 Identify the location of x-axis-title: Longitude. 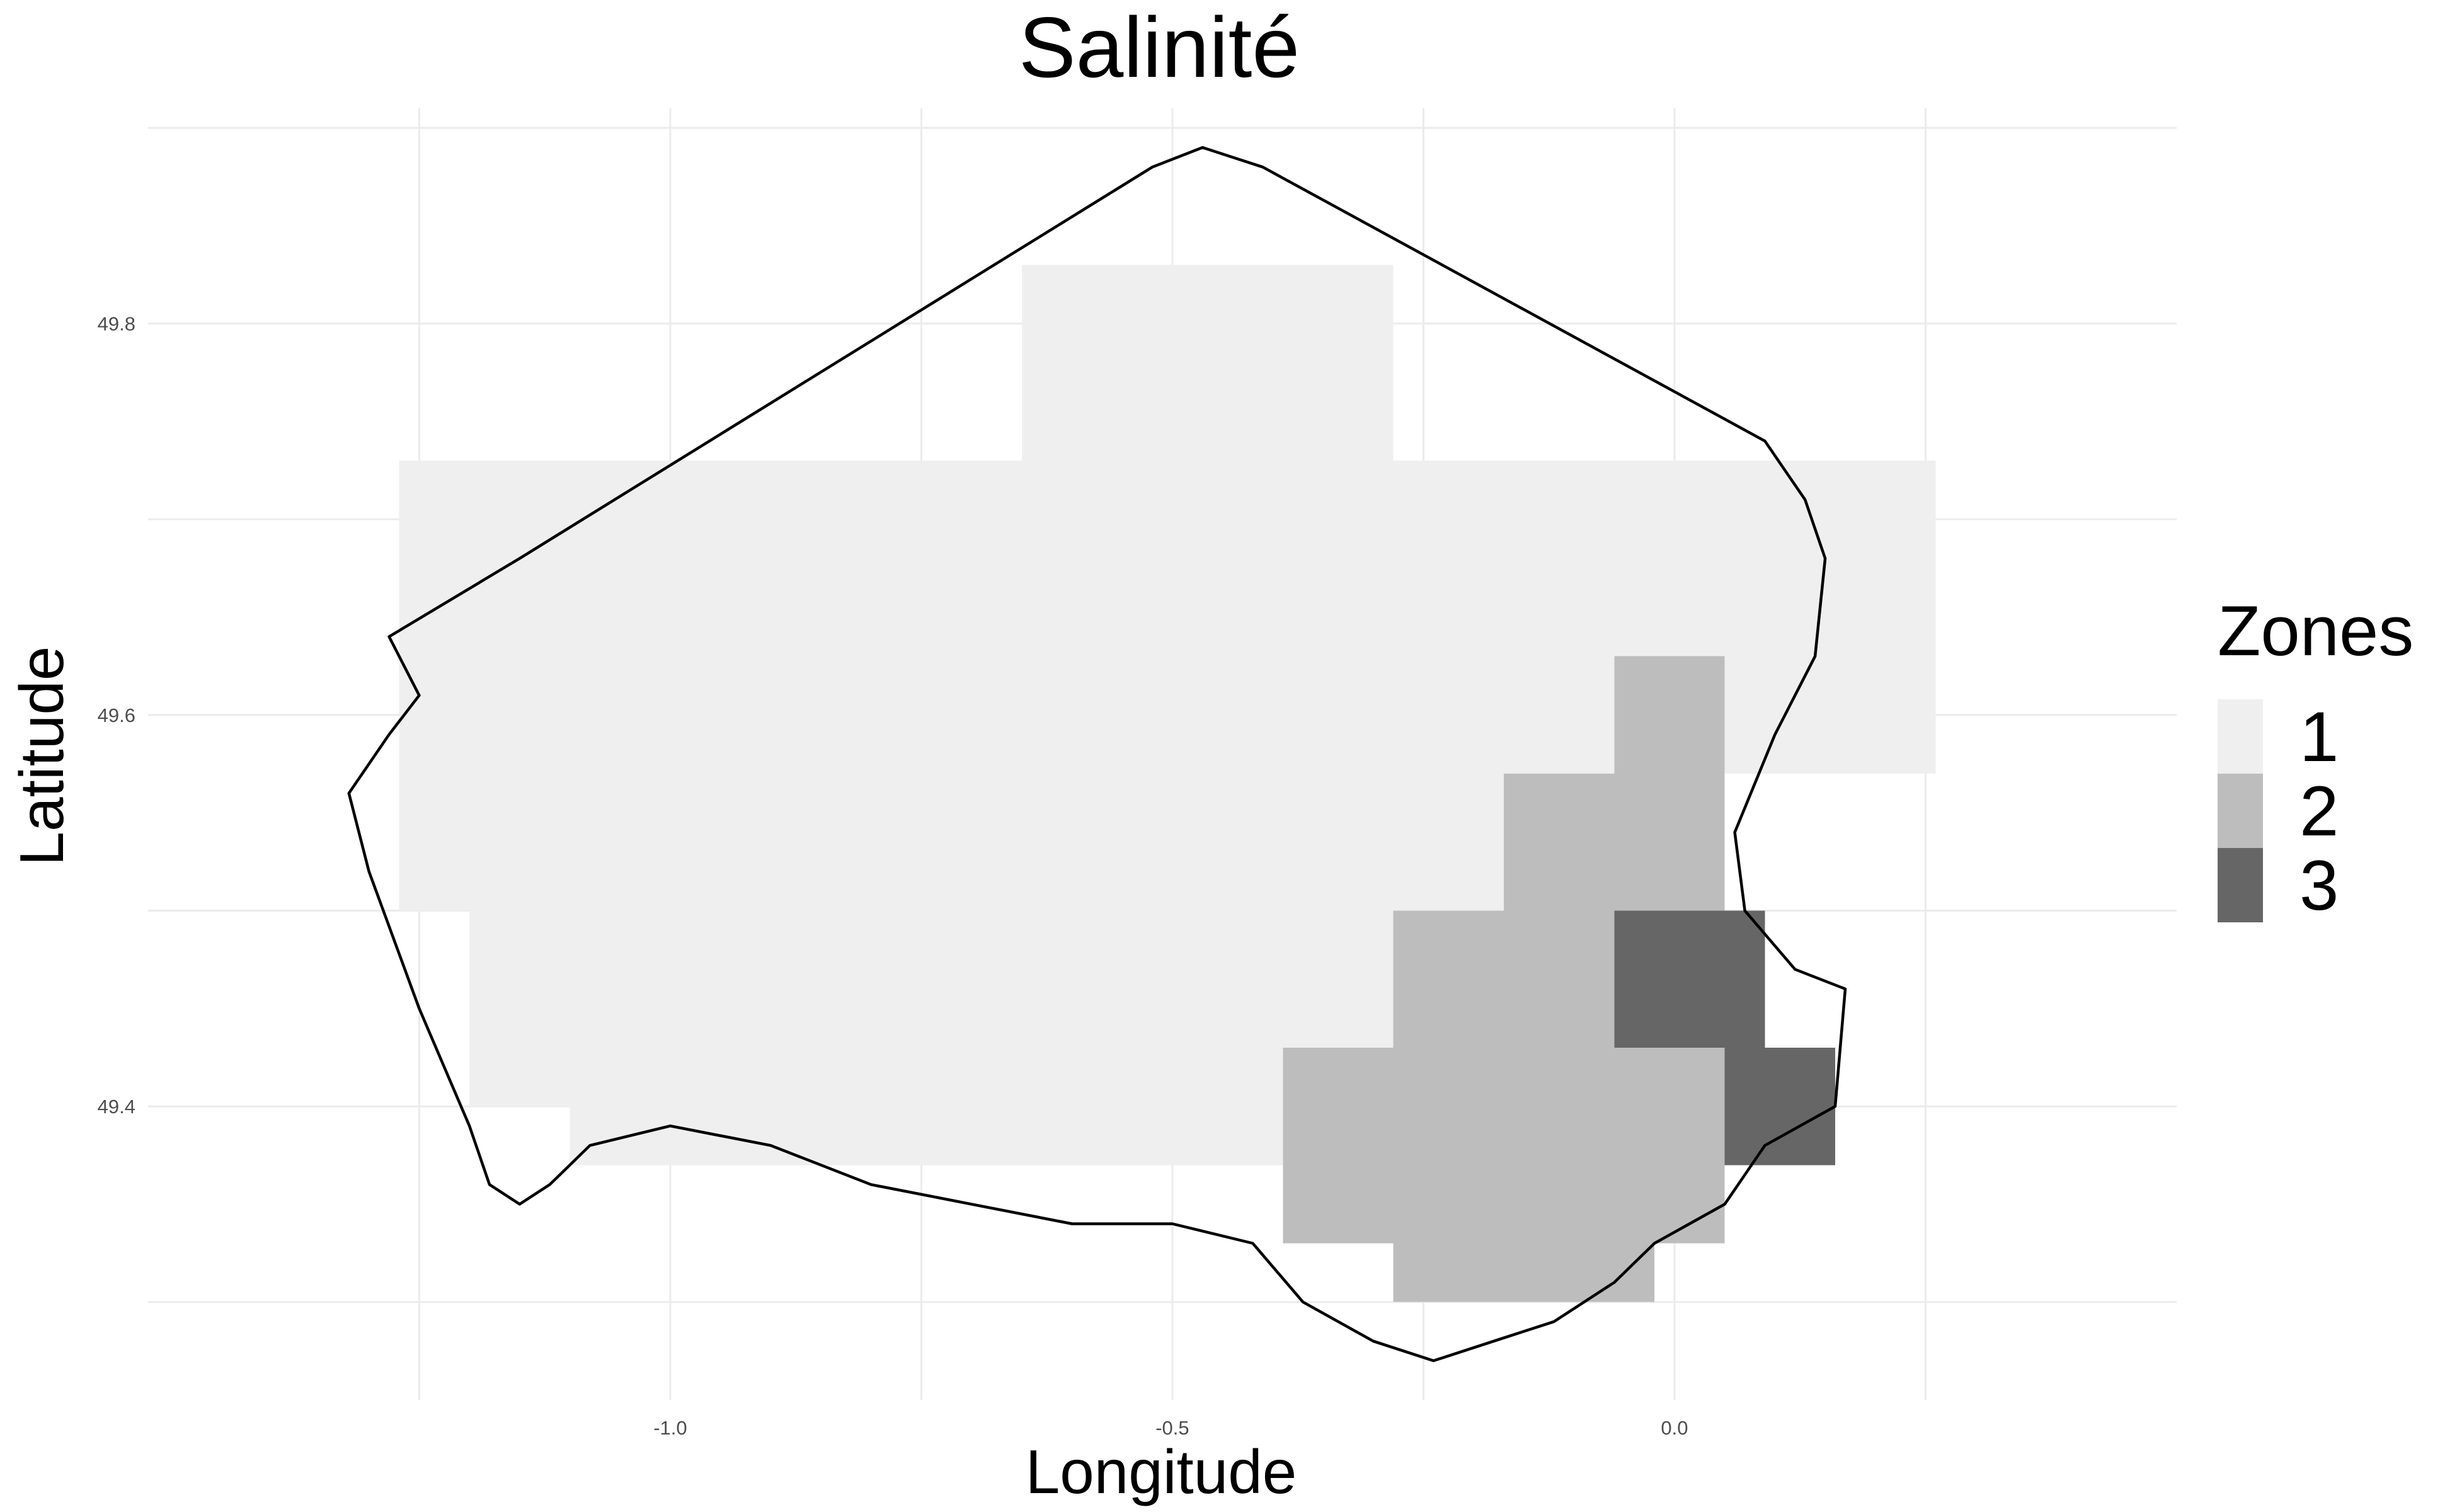
(1161, 1471).